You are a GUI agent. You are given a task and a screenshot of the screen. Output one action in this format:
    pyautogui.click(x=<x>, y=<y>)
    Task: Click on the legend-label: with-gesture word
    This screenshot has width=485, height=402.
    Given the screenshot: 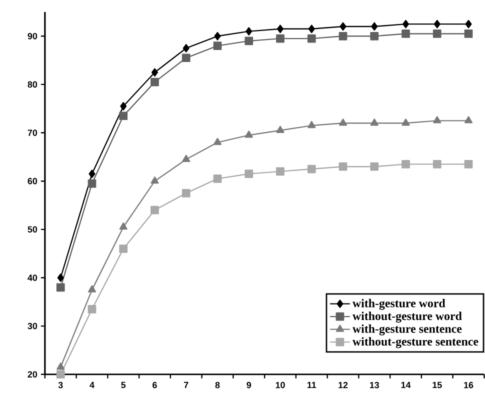 What is the action you would take?
    pyautogui.click(x=399, y=304)
    